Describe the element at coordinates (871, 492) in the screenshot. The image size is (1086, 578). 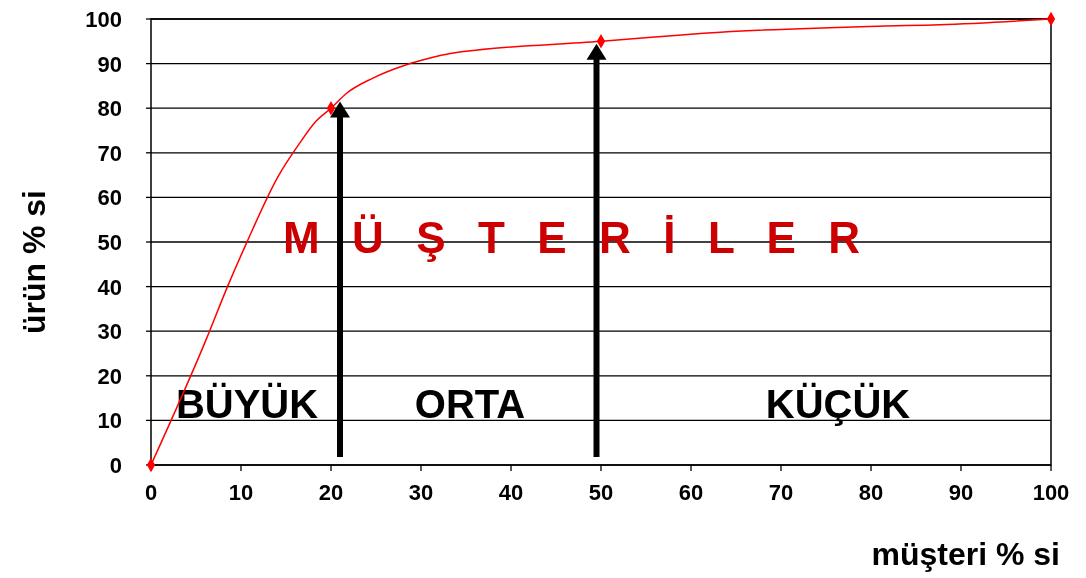
I see `x-tick-label: 80` at that location.